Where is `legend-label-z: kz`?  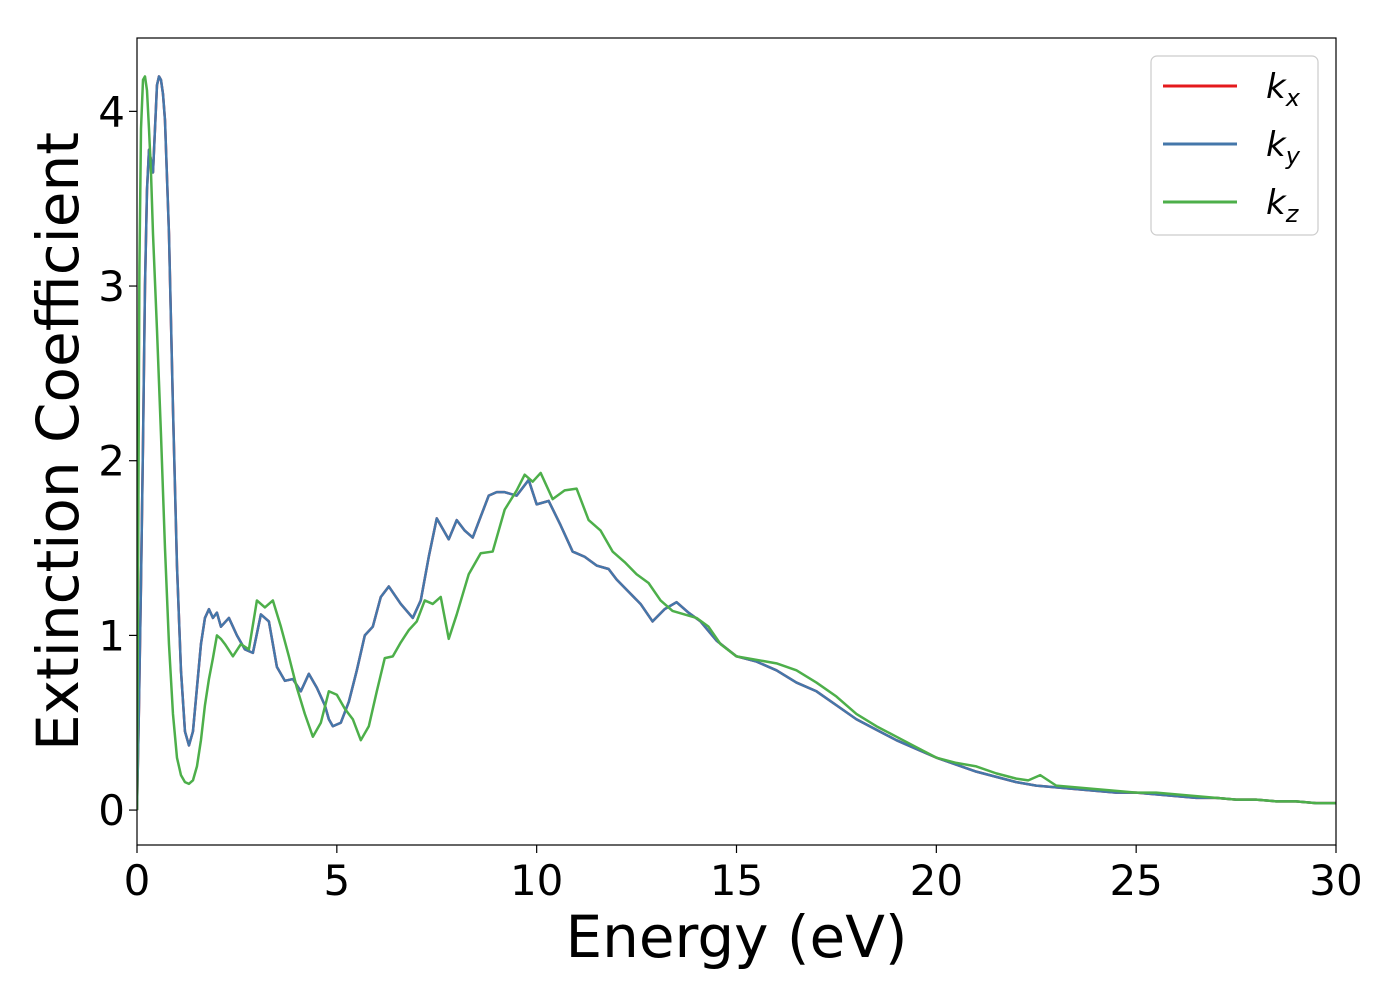 legend-label-z: kz is located at coordinates (1283, 205).